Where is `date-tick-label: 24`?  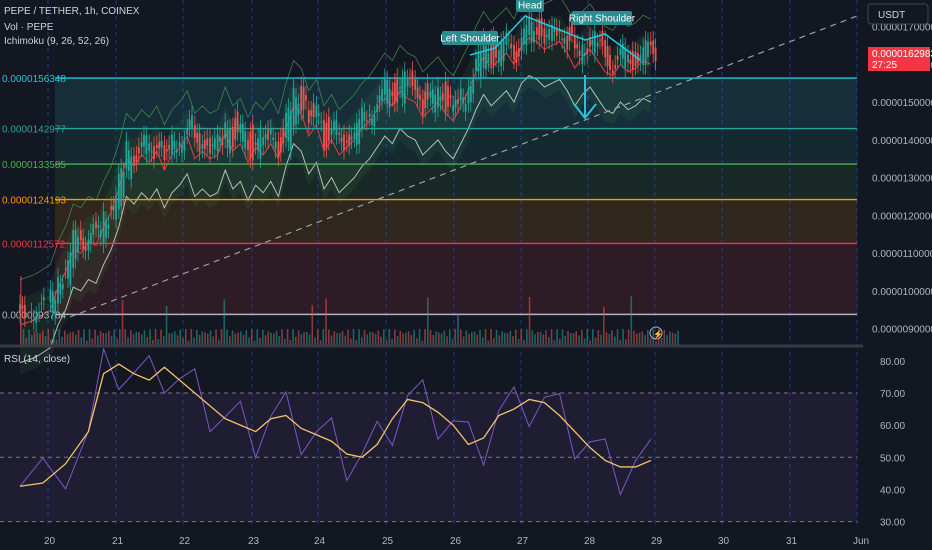
date-tick-label: 24 is located at coordinates (320, 541).